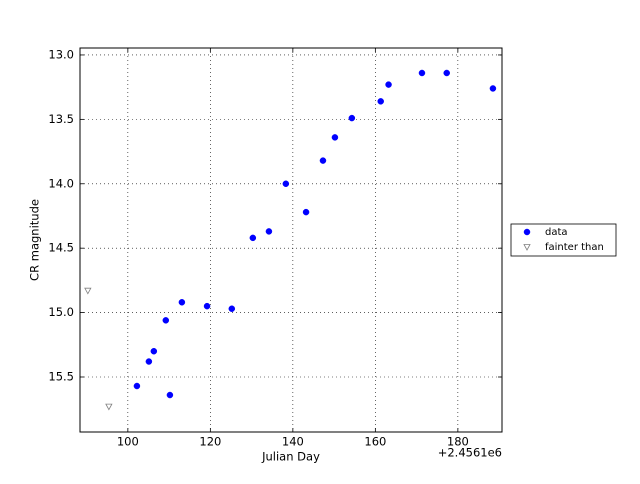 This screenshot has width=640, height=484. What do you see at coordinates (210, 442) in the screenshot?
I see `x-tick-label: 120` at bounding box center [210, 442].